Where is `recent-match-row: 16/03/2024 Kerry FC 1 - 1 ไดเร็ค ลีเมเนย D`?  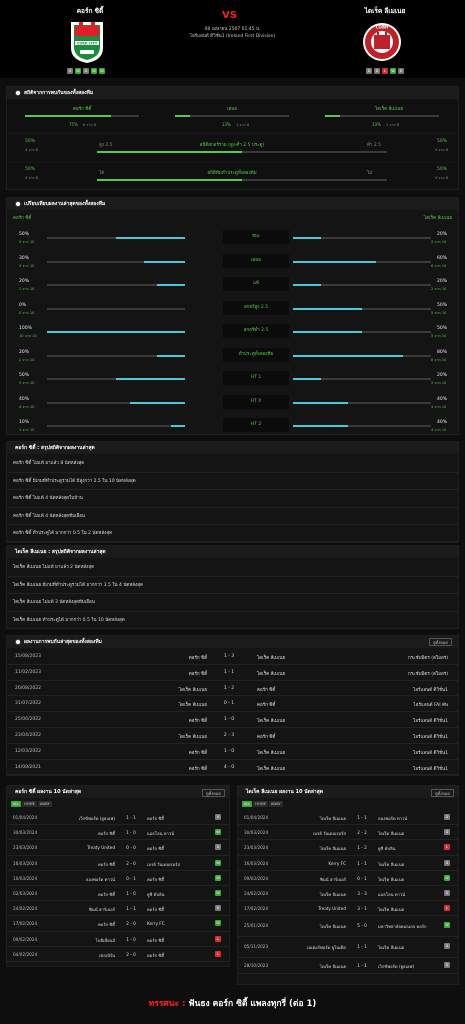
recent-match-row: 16/03/2024 Kerry FC 1 - 1 ไดเร็ค ลีเมเนย D is located at coordinates (348, 863).